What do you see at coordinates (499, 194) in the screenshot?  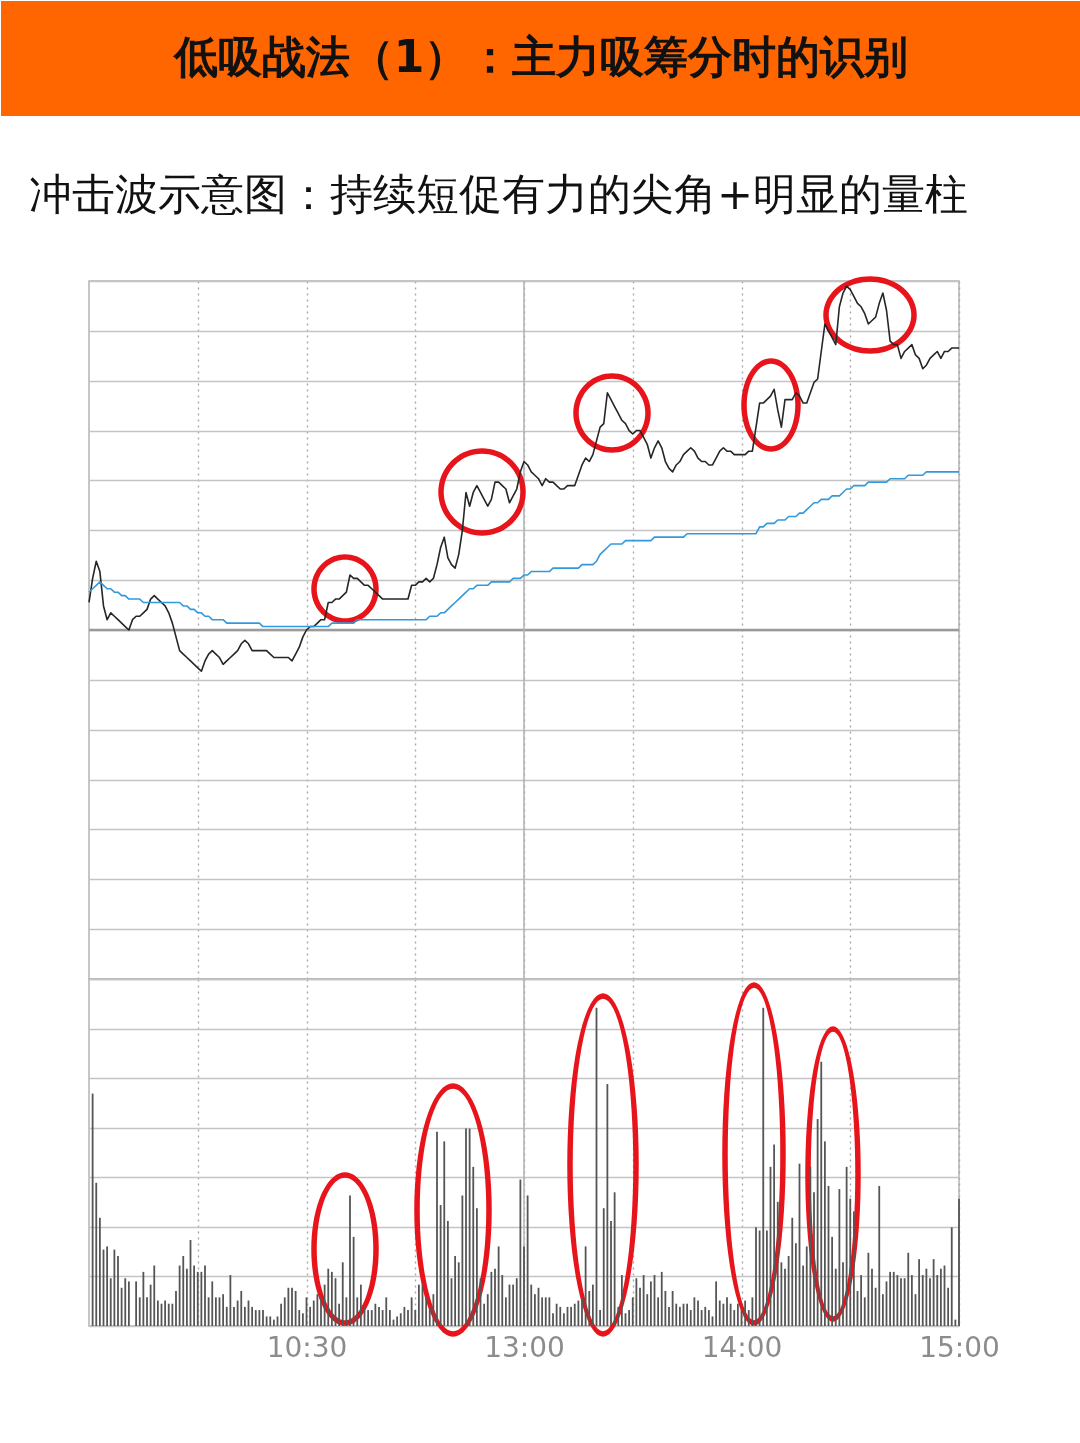 I see `chart-subtitle: 冲击波示意图：持续短促有力的尖角+明显的量柱` at bounding box center [499, 194].